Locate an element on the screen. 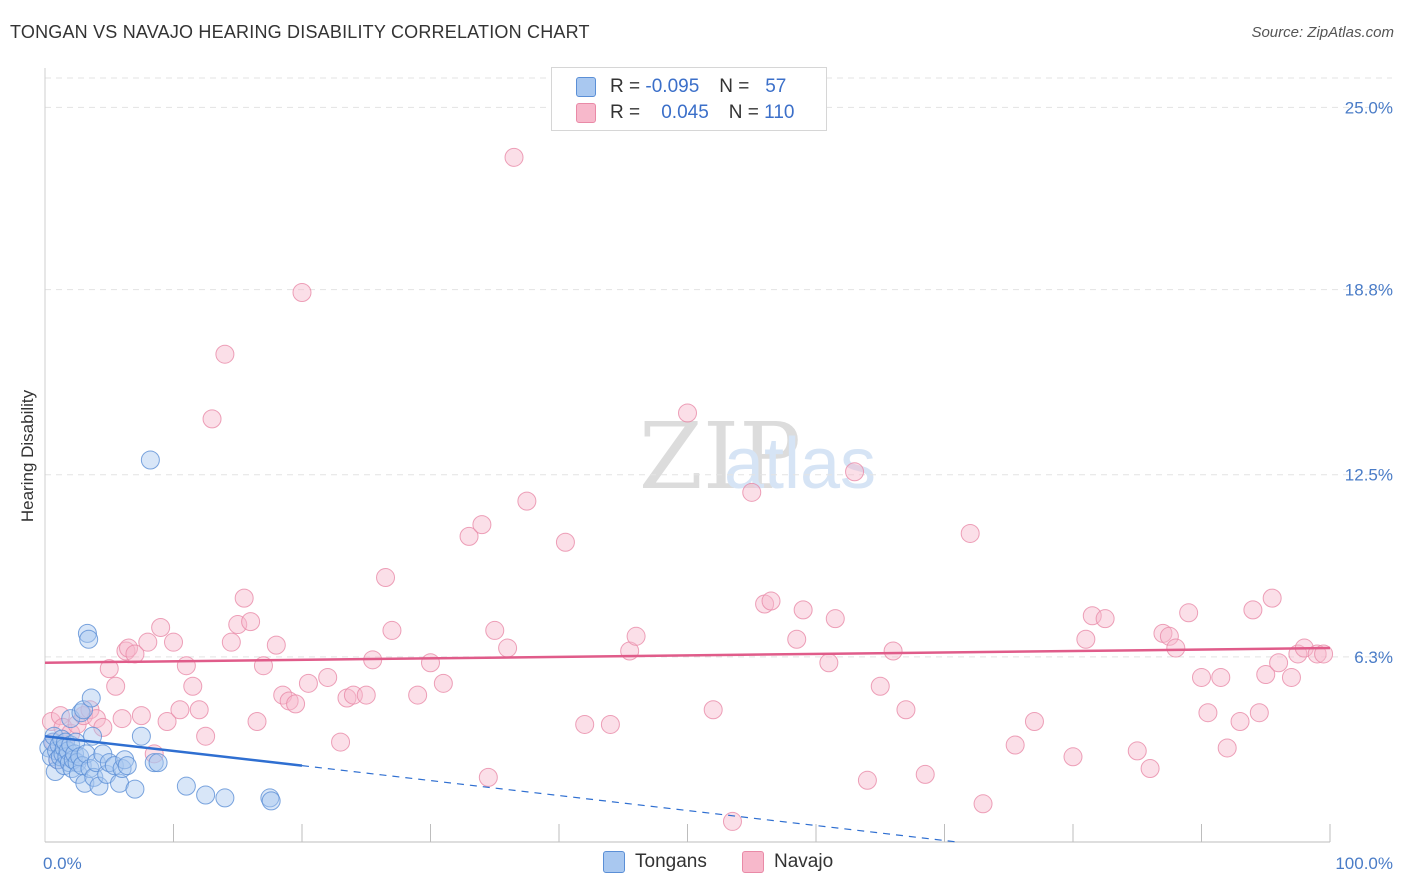  legend-row-tongans: R = -0.095 N = 57 is located at coordinates (681, 87).